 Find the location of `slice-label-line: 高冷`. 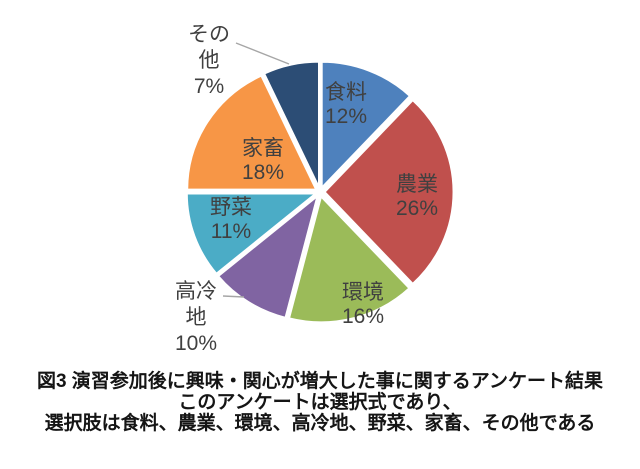

slice-label-line: 高冷 is located at coordinates (196, 291).